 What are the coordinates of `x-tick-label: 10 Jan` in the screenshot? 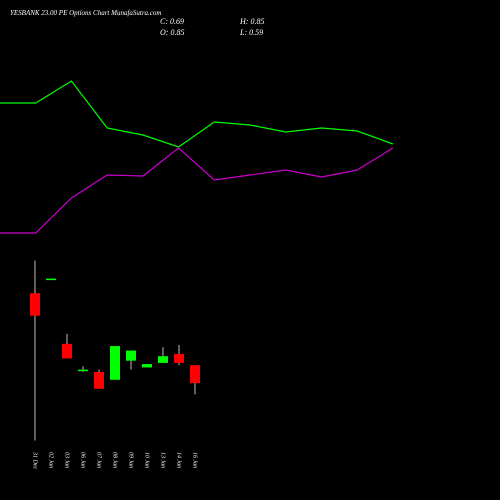 It's located at (147, 460).